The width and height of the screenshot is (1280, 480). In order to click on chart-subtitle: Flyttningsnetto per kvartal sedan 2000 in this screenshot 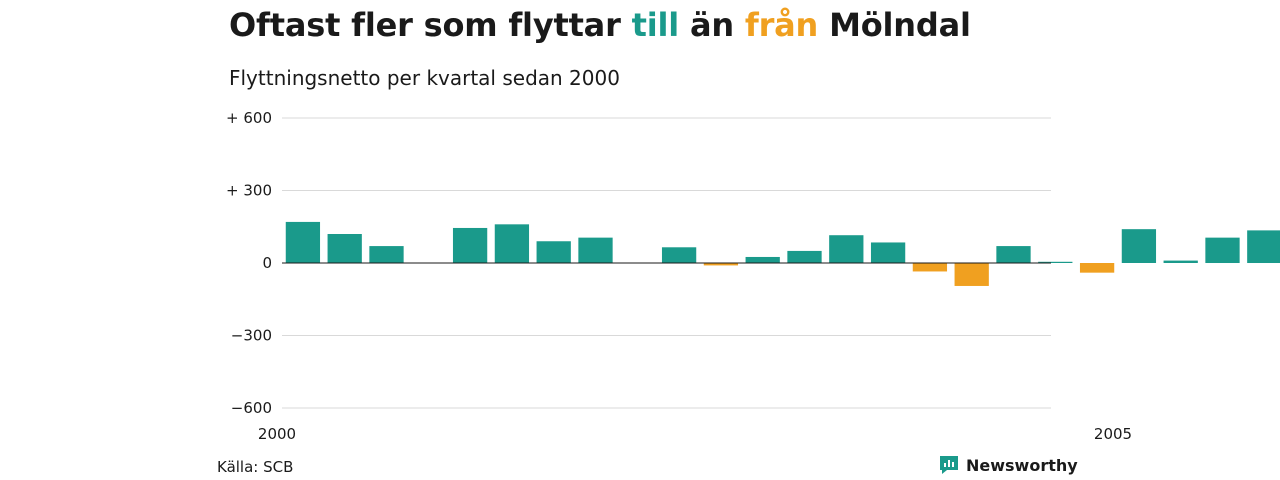, I will do `click(424, 78)`.